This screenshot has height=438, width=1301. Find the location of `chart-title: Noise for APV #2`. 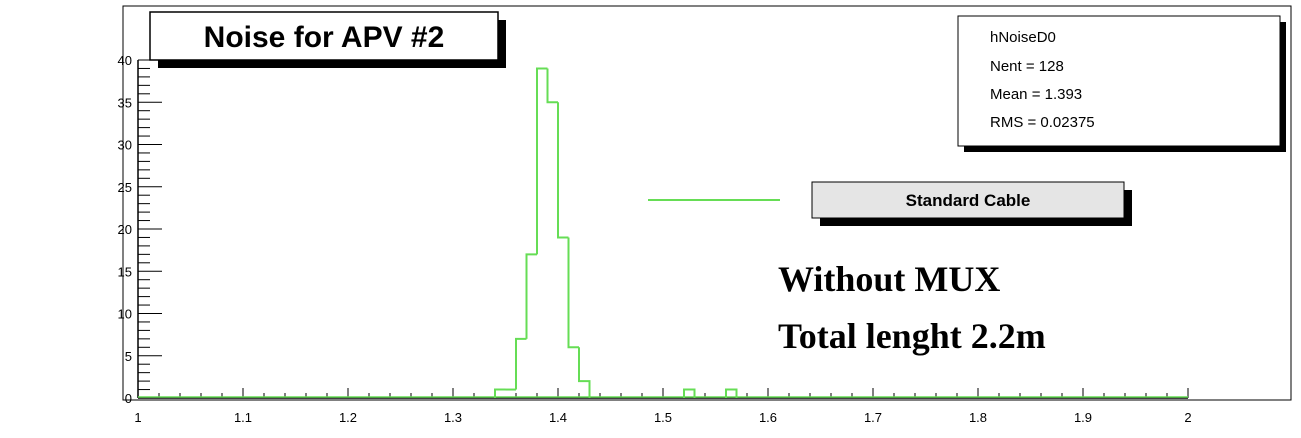

chart-title: Noise for APV #2 is located at coordinates (324, 37).